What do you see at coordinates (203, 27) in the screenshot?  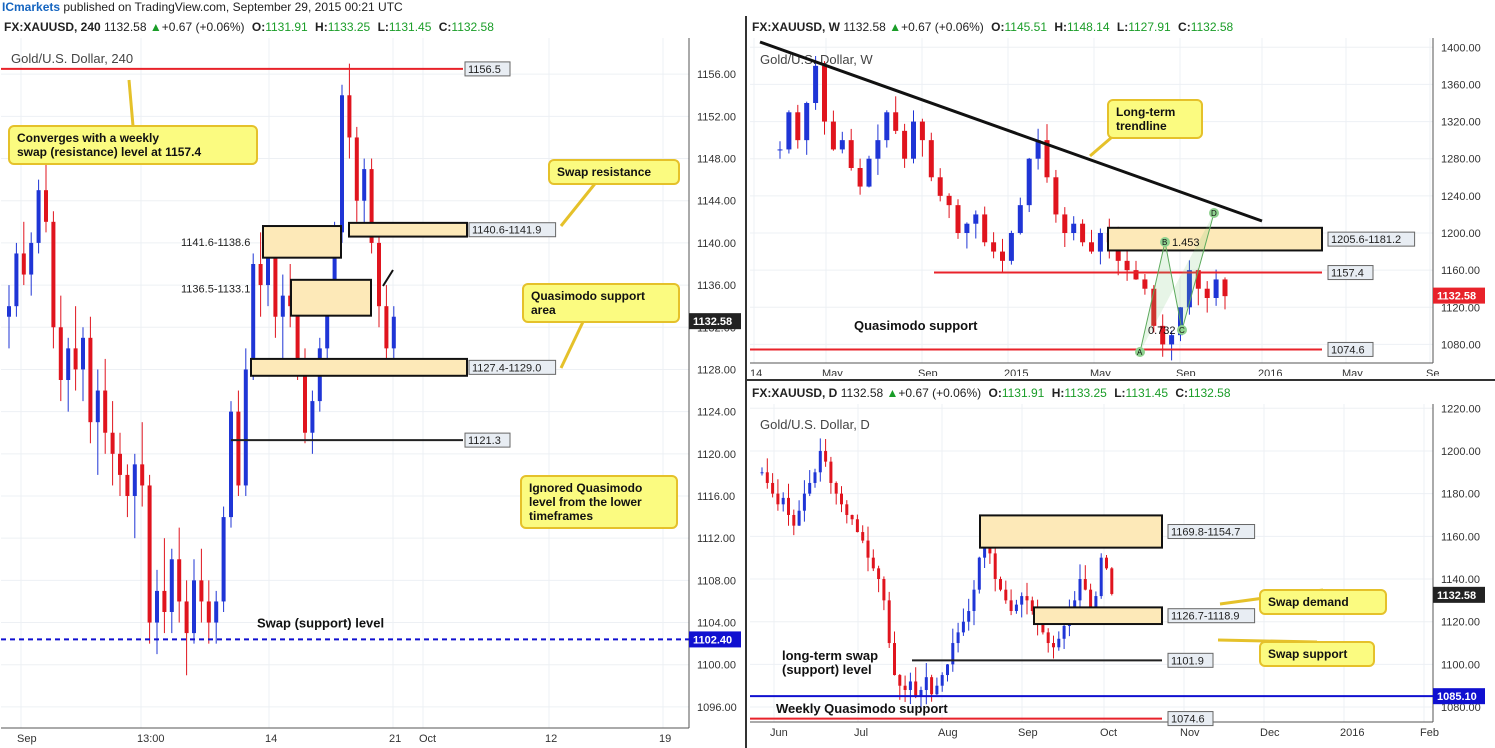 I see `h4-change: +0.67 (+0.06%)` at bounding box center [203, 27].